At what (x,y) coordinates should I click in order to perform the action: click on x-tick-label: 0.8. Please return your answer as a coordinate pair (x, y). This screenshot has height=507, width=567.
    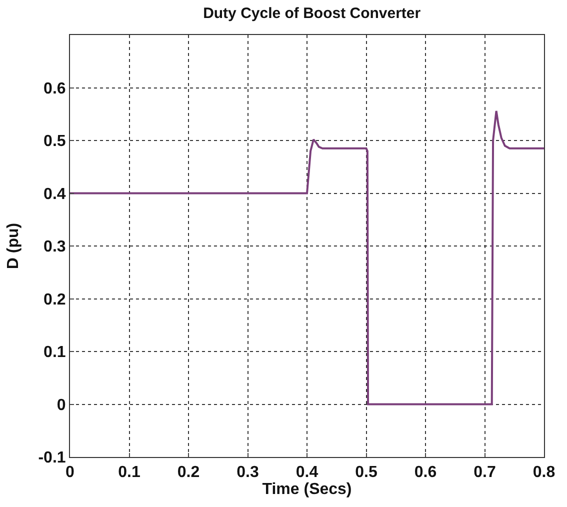
    Looking at the image, I should click on (544, 473).